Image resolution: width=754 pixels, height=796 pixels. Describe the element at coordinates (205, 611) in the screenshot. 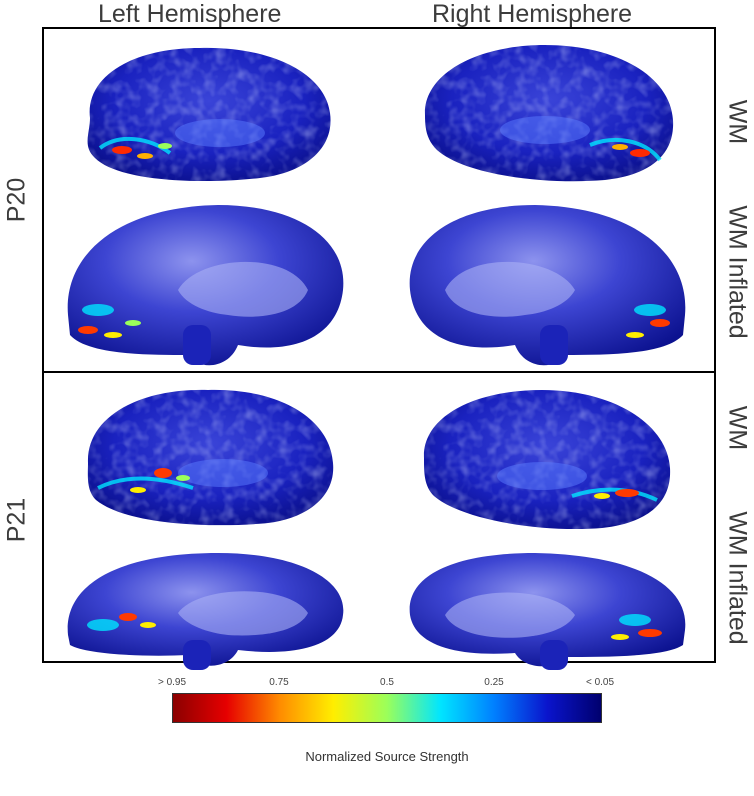

I see `brain-p21-inflated-left` at that location.